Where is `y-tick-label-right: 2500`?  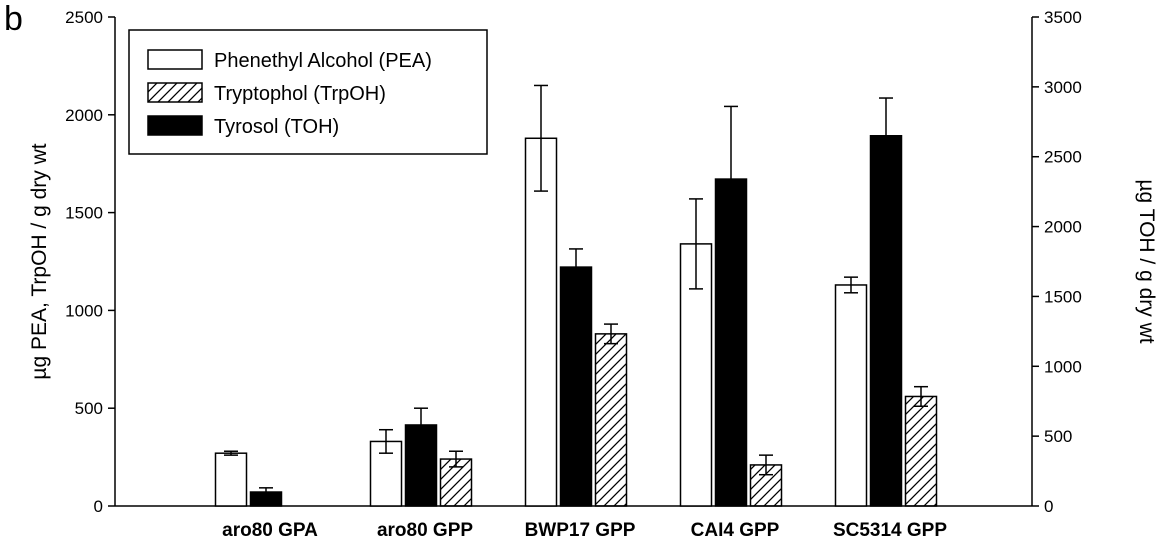
y-tick-label-right: 2500 is located at coordinates (1063, 157).